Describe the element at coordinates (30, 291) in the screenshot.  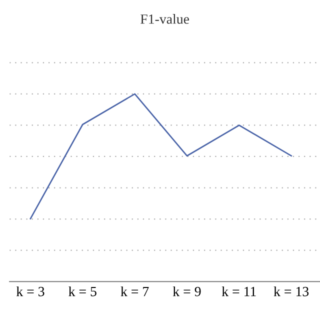
I see `x-tick-label: k = 3` at that location.